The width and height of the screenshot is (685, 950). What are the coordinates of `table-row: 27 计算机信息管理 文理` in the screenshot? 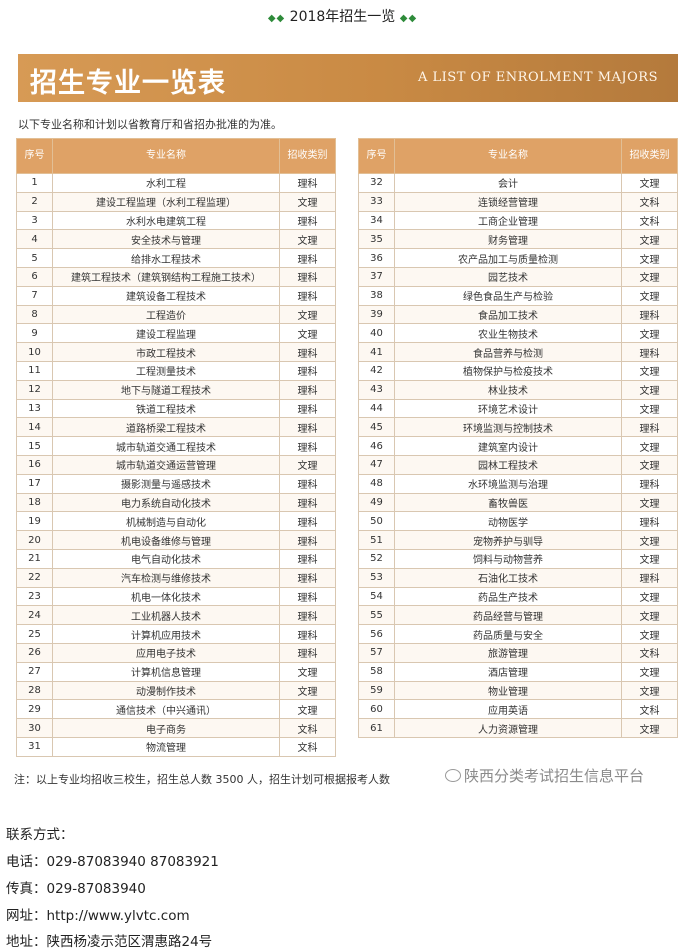 It's located at (176, 671).